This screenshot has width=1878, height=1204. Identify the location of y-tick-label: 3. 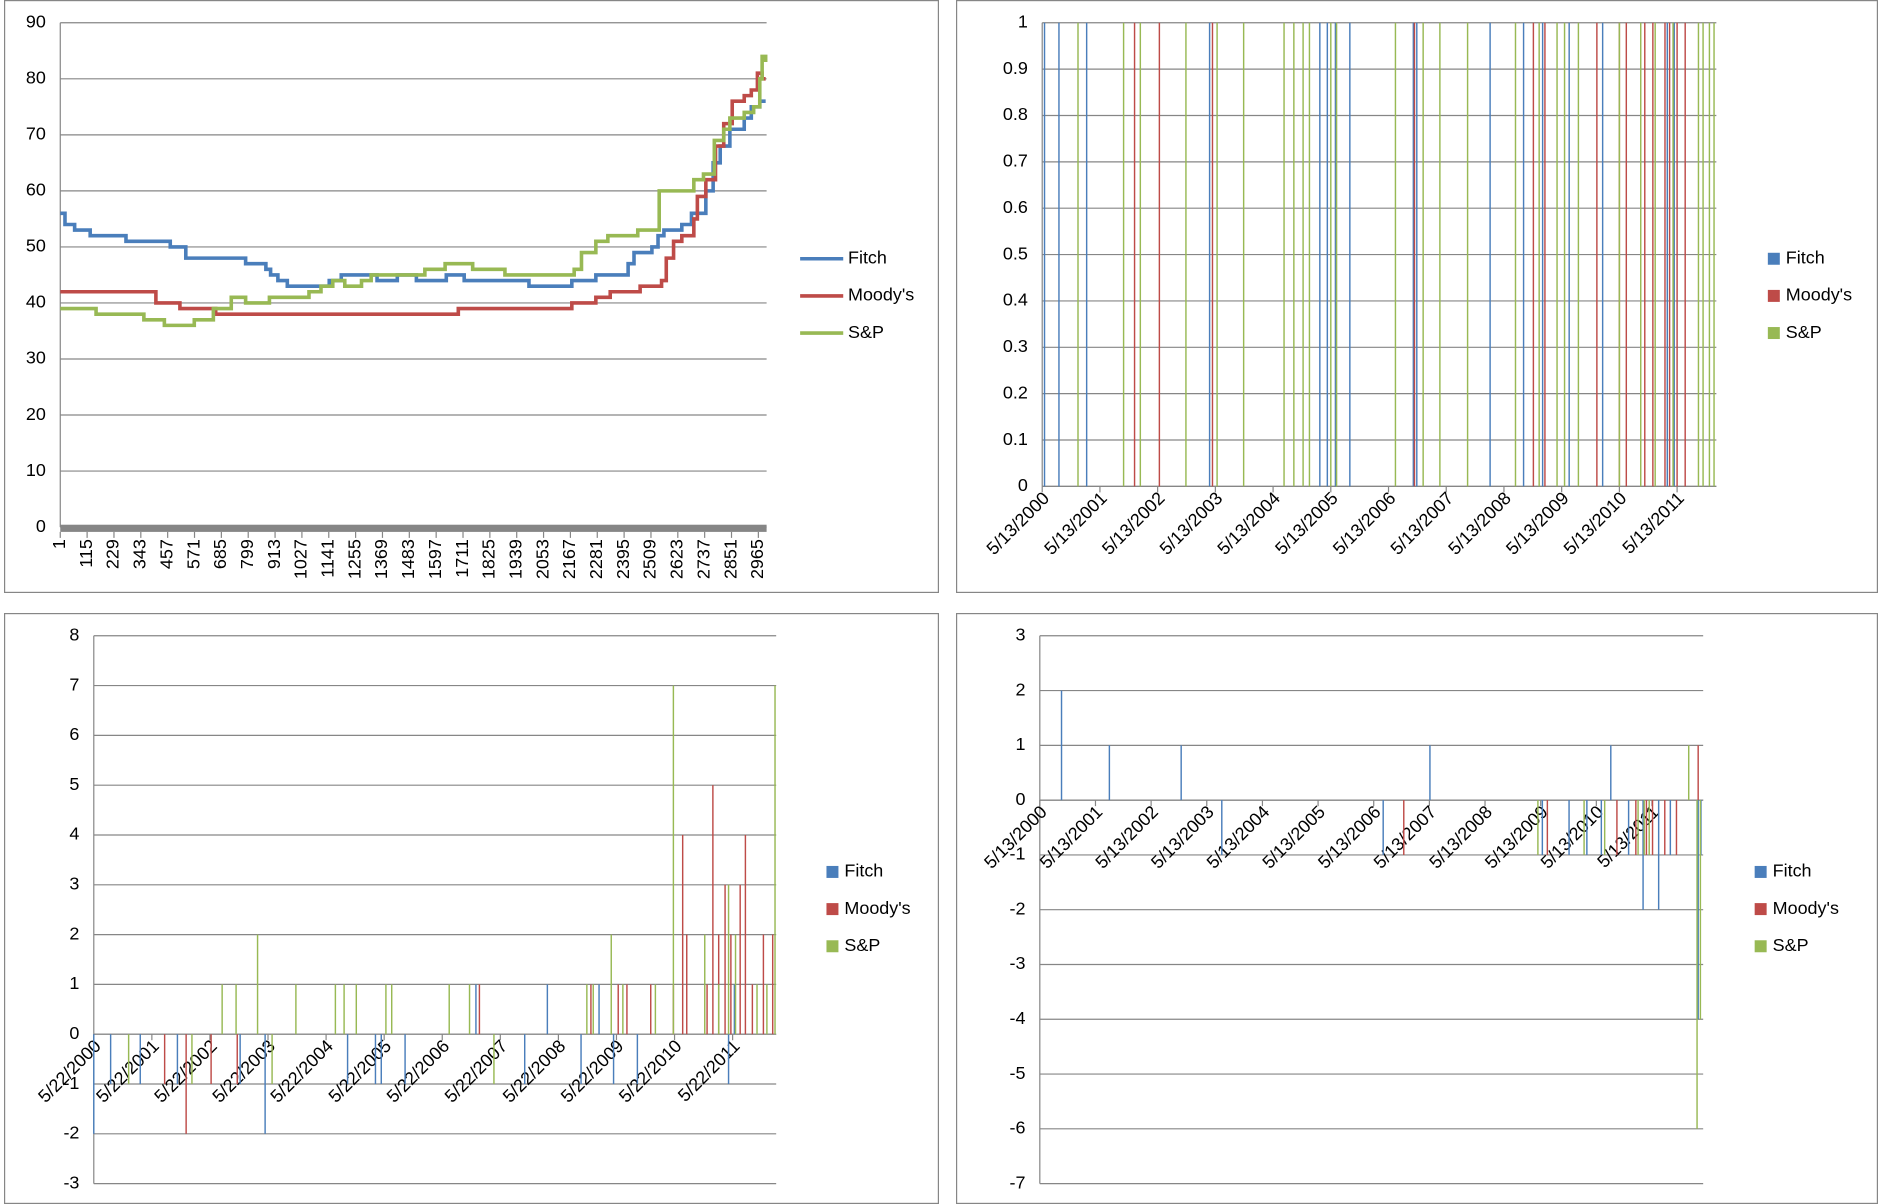
(1020, 635).